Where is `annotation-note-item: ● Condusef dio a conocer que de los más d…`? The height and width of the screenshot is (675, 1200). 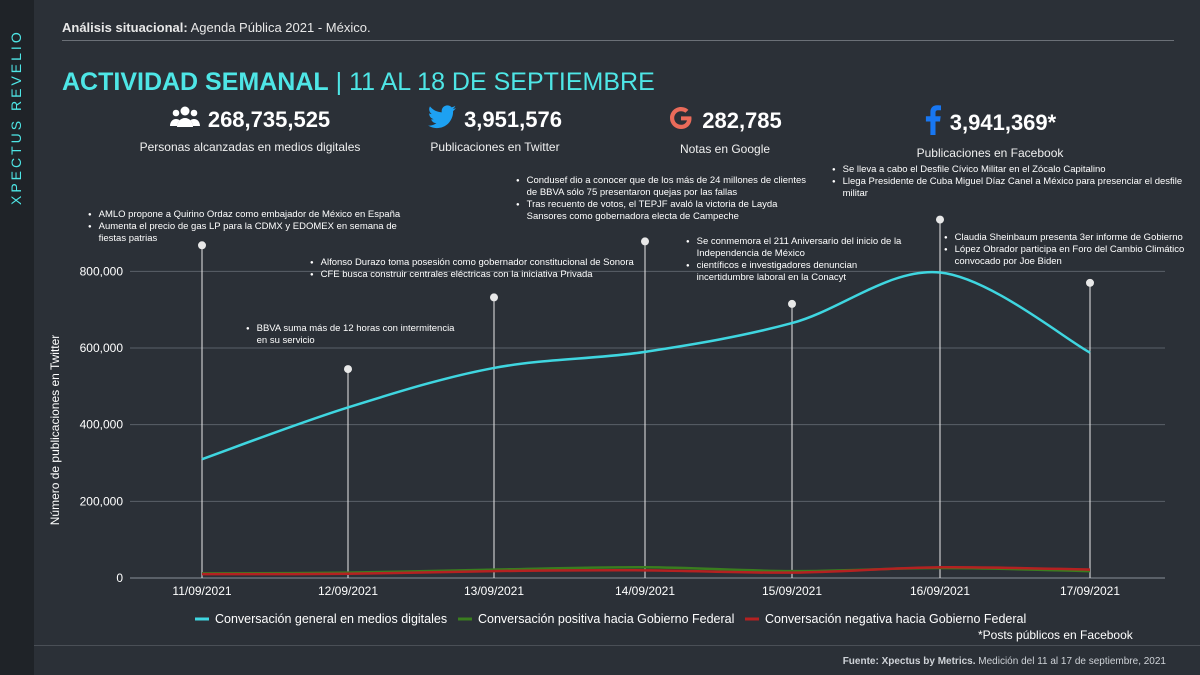 annotation-note-item: ● Condusef dio a conocer que de los más d… is located at coordinates (661, 187).